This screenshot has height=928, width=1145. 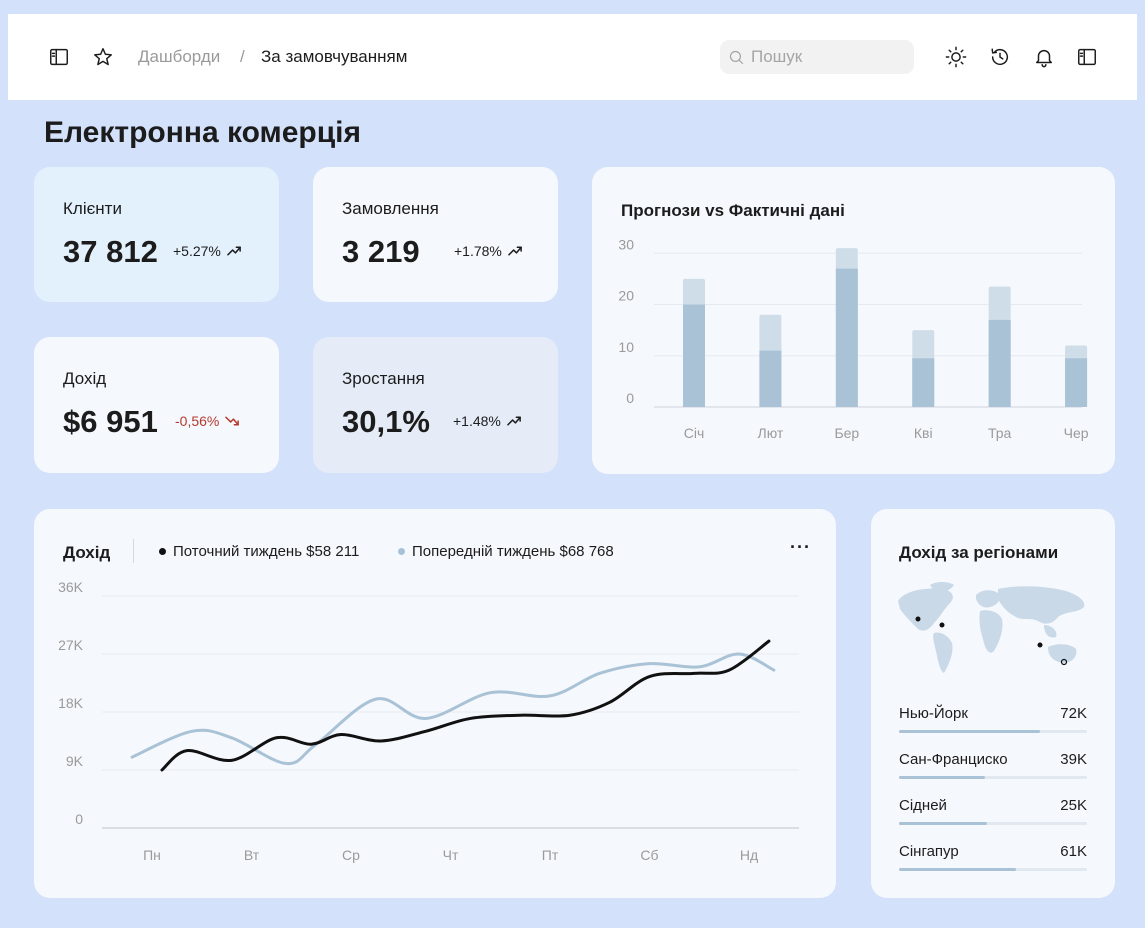 I want to click on line-series-previous, so click(x=453, y=709).